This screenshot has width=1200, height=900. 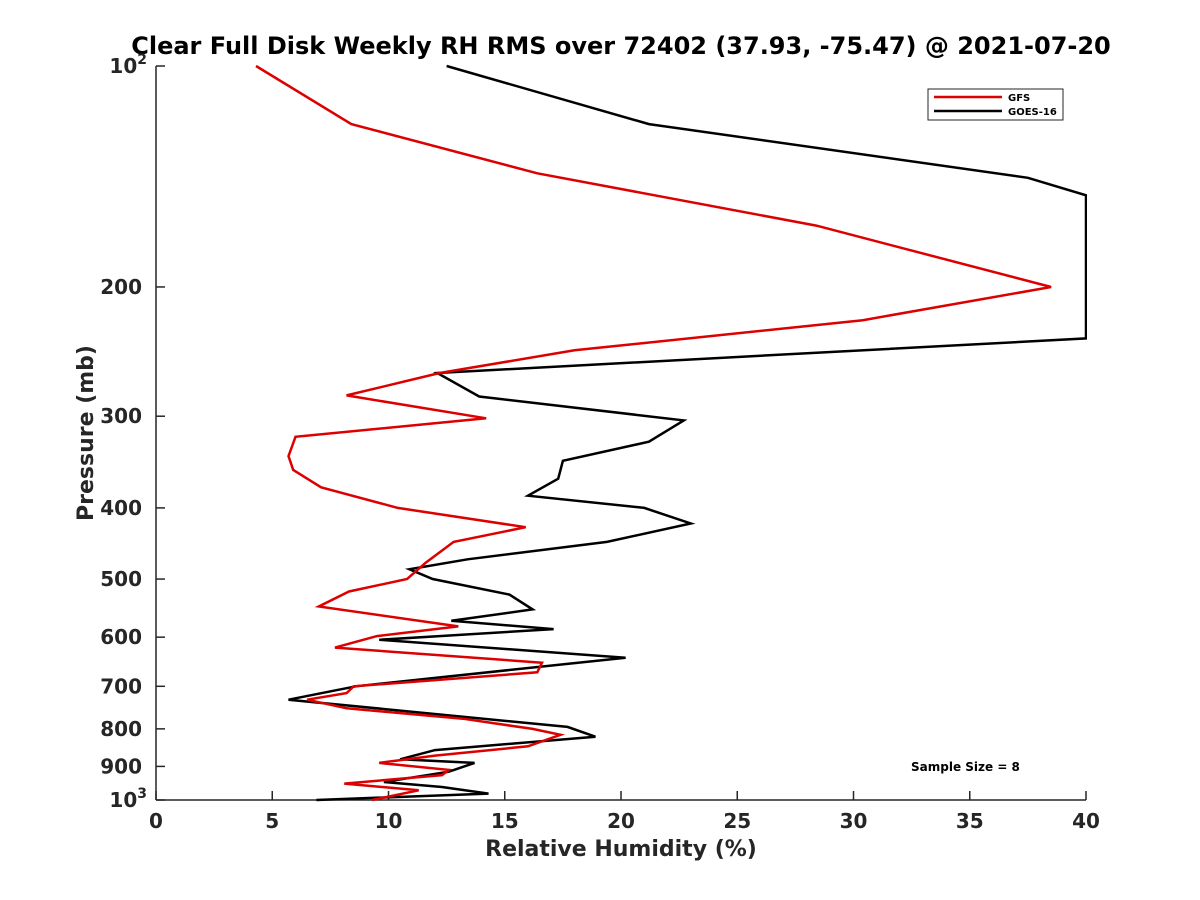 What do you see at coordinates (621, 849) in the screenshot?
I see `x-axis-label: Relative Humidity (%)` at bounding box center [621, 849].